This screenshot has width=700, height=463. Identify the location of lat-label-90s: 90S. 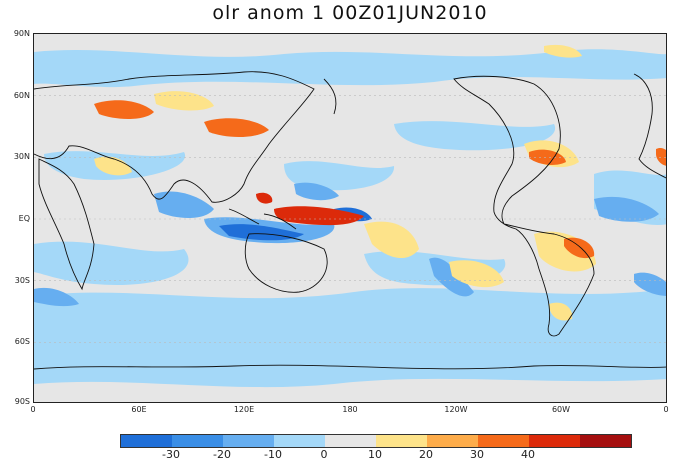
(22, 401).